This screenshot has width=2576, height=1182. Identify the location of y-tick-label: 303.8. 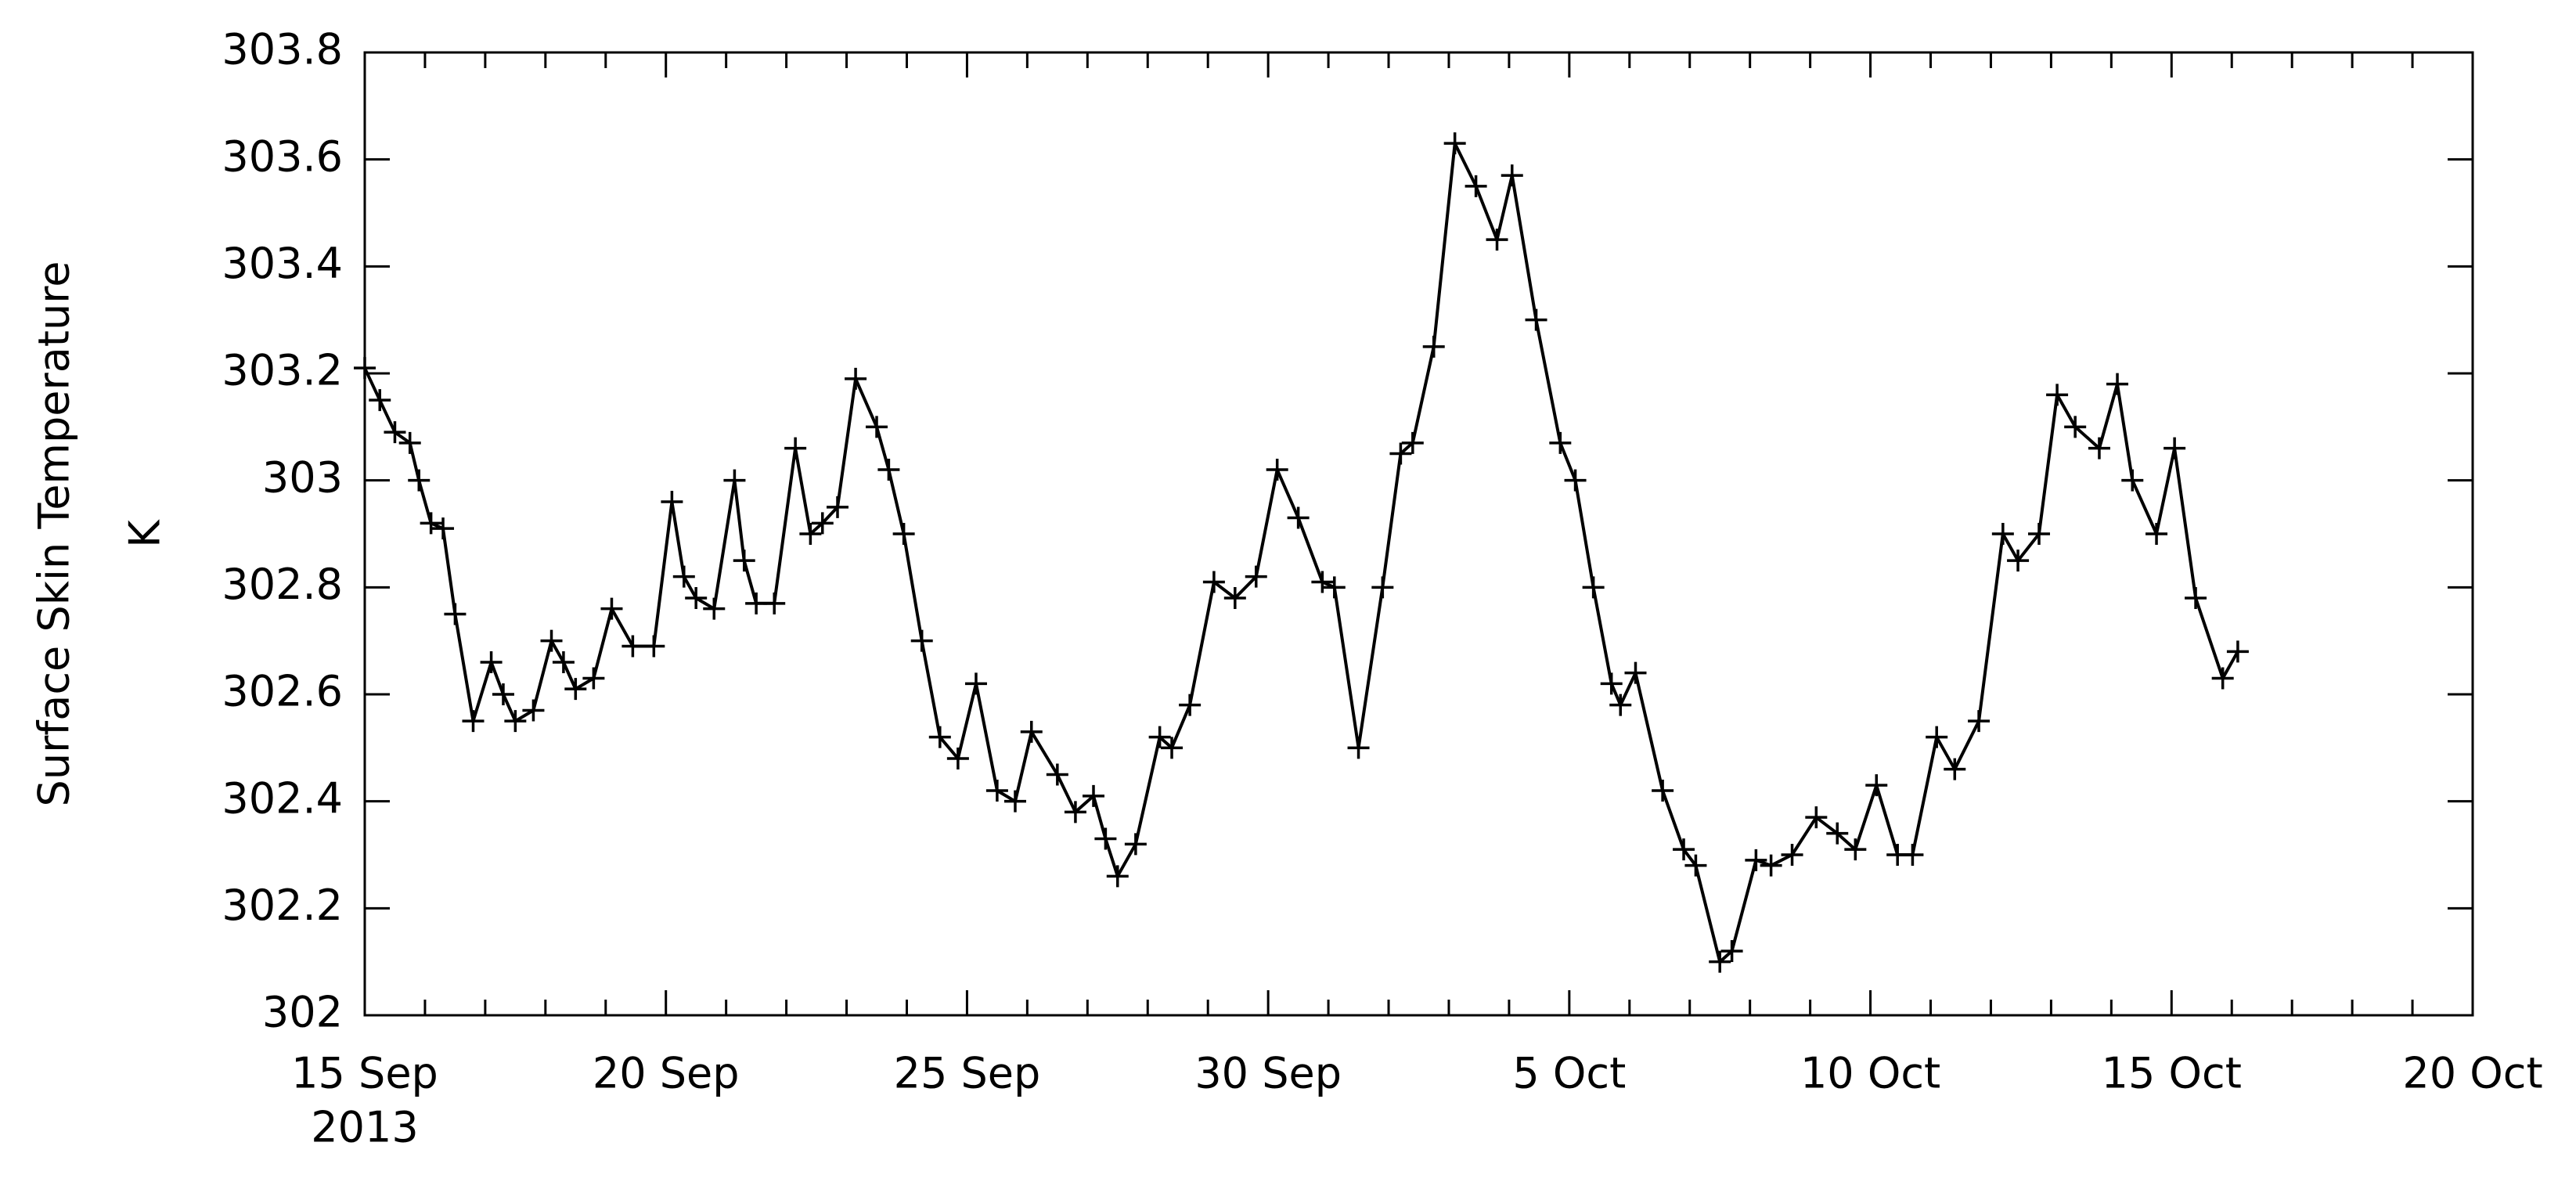
(282, 50).